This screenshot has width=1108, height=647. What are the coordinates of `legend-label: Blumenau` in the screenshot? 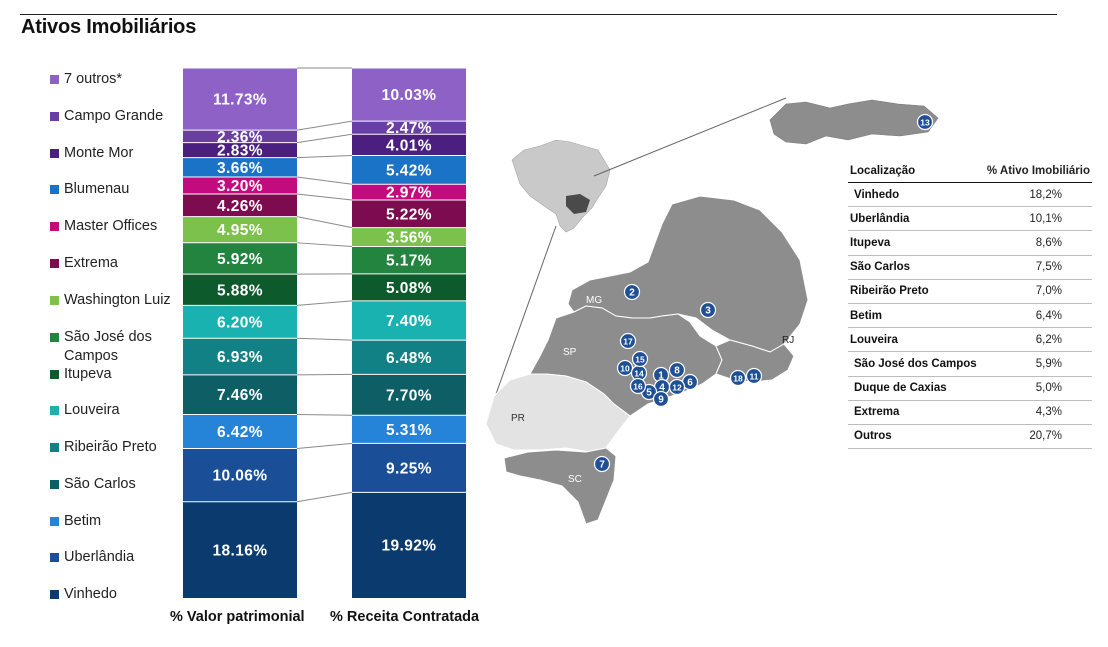 It's located at (97, 189).